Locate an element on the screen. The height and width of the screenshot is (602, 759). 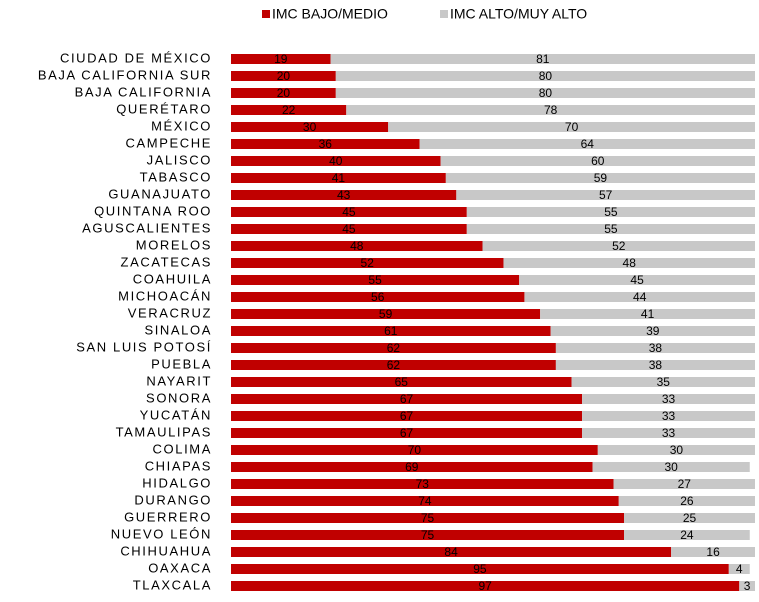
y-tick-label: BAJA CALIFORNIA SUR is located at coordinates (125, 74).